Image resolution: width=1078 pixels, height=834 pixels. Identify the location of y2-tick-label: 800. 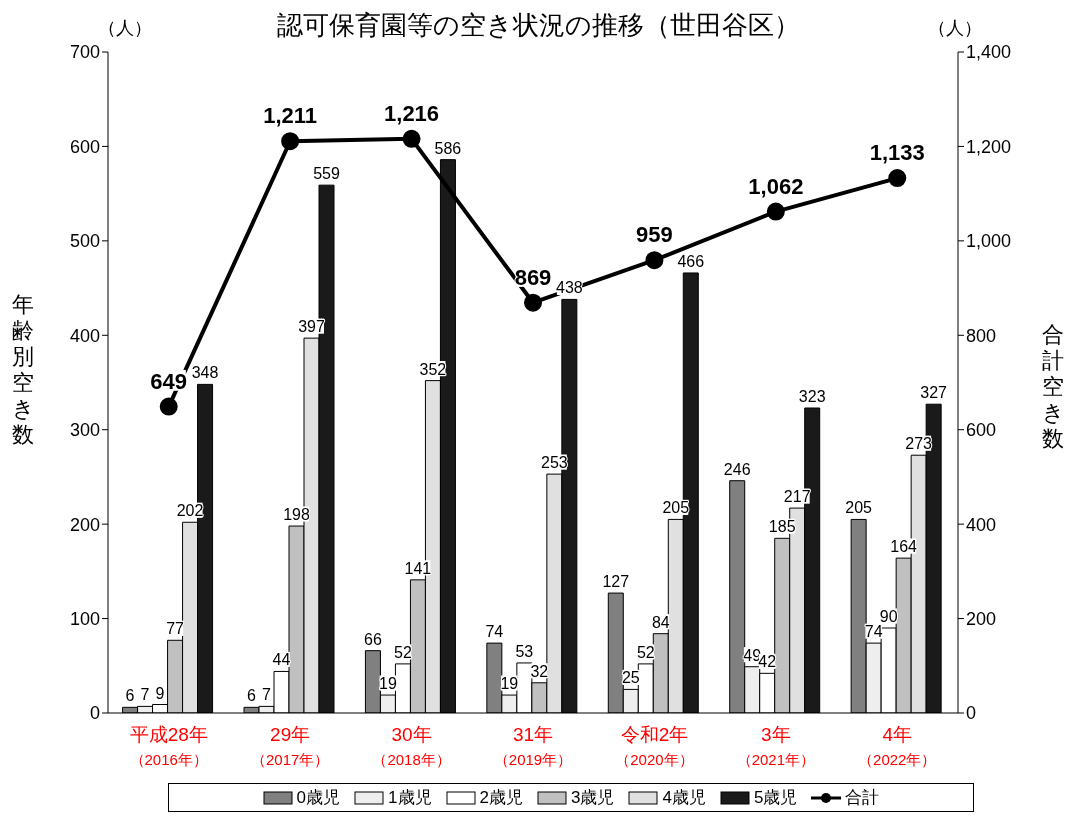
(981, 335).